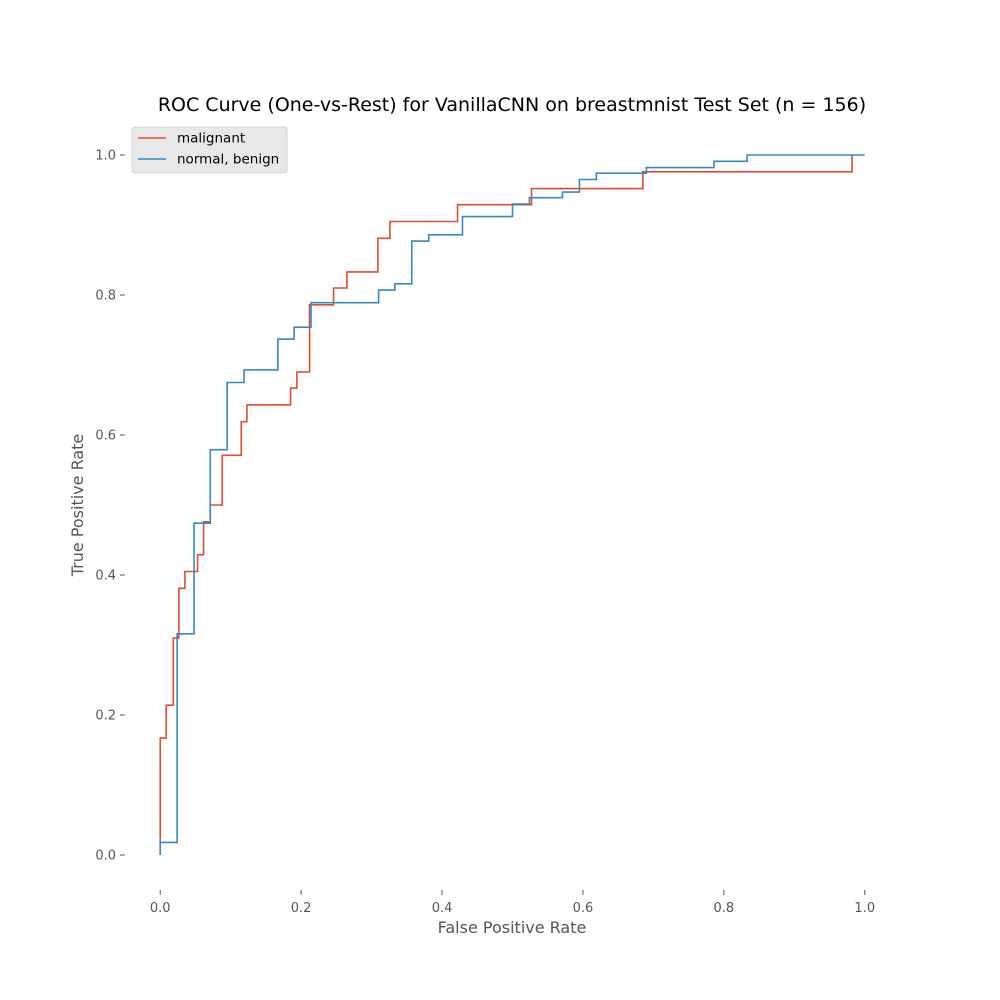 Image resolution: width=1000 pixels, height=1000 pixels. I want to click on legend: malignant normal, benign, so click(209, 150).